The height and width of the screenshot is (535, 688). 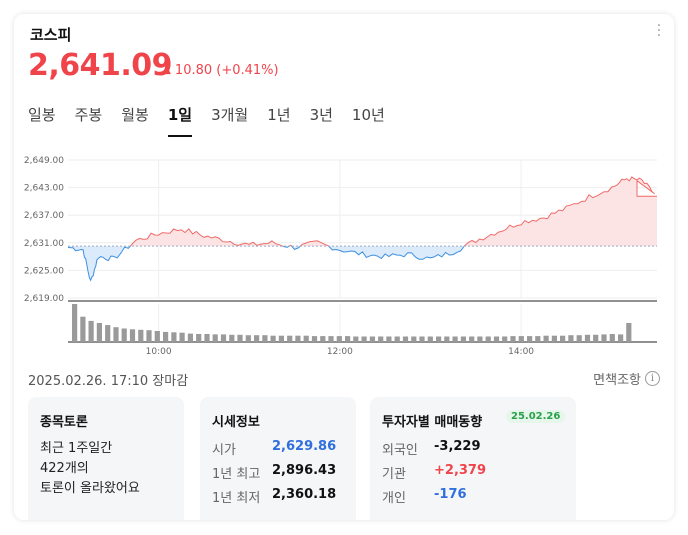 I want to click on more-options-icon: · · ·, so click(x=659, y=31).